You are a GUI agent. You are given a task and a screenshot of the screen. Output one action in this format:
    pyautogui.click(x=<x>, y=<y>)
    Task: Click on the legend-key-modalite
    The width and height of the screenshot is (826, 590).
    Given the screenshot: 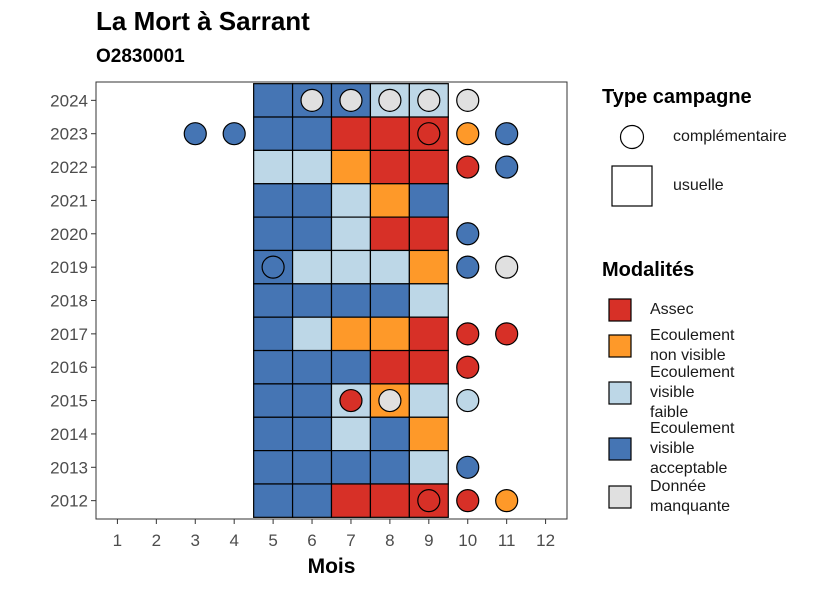 What is the action you would take?
    pyautogui.click(x=620, y=393)
    